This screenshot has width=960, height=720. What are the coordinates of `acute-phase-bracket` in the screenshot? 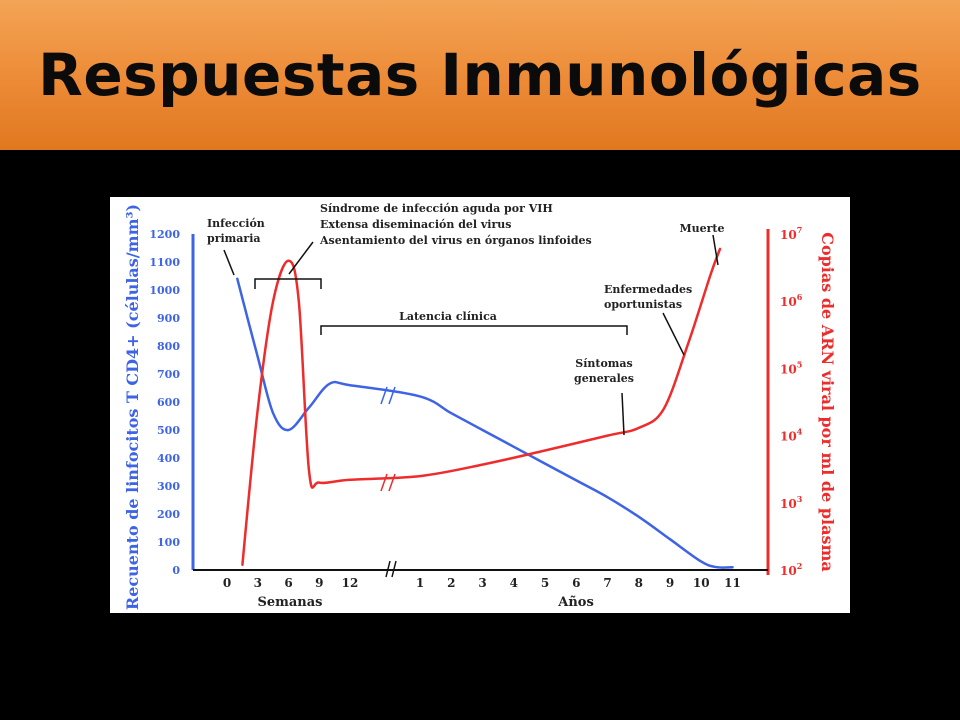 It's located at (288, 283).